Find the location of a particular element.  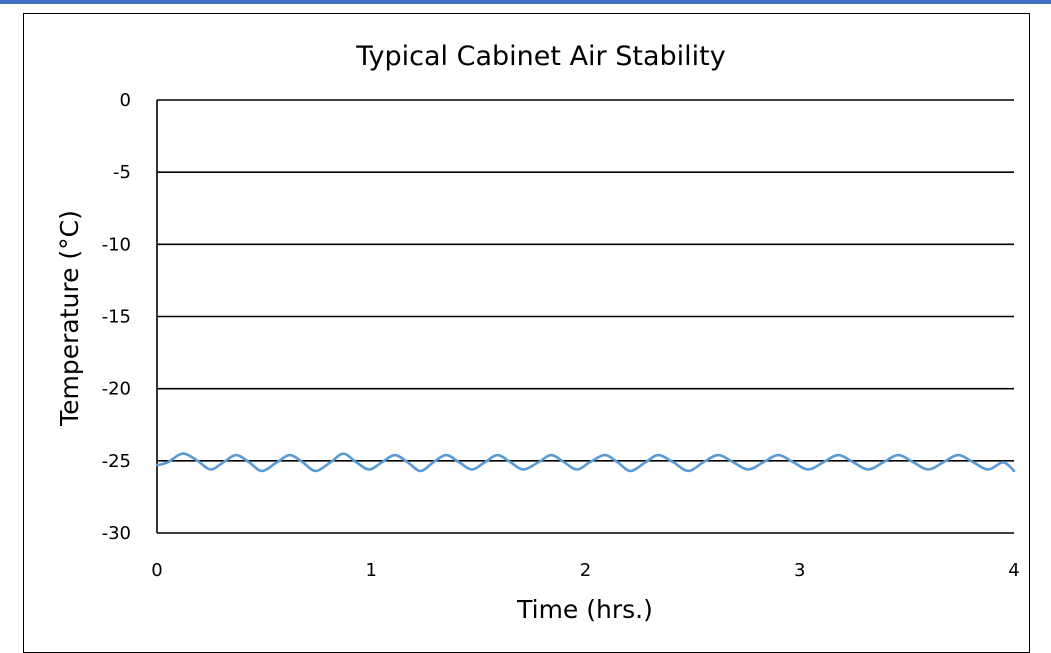

x-tick-label: 3 is located at coordinates (799, 570).